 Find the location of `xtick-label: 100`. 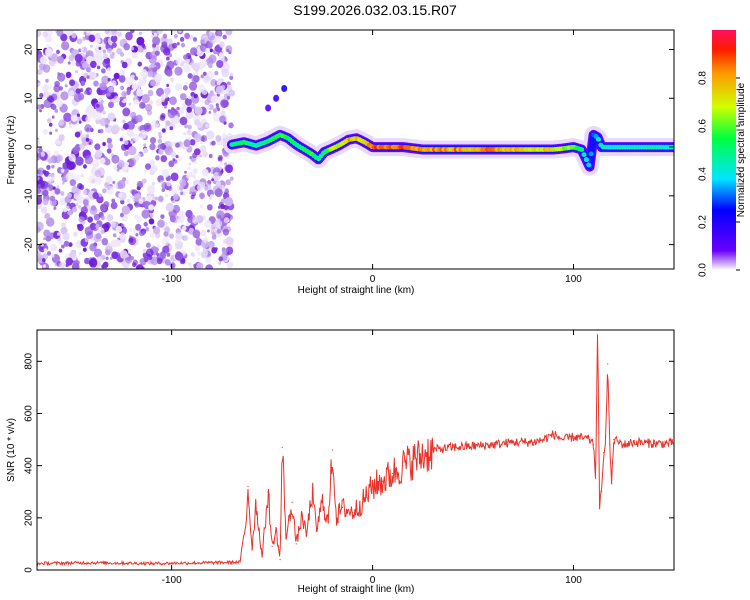

xtick-label: 100 is located at coordinates (573, 279).